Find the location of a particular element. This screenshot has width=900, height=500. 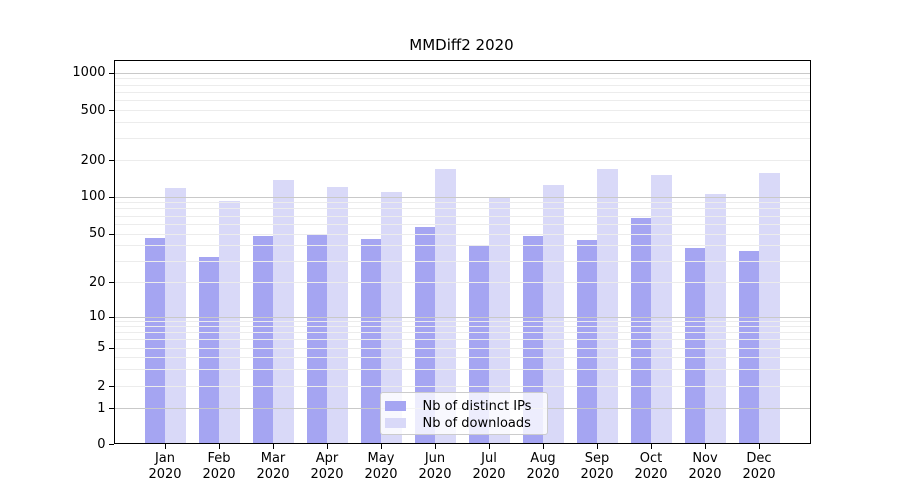

x-tick-label-may: May 2020 is located at coordinates (381, 466).